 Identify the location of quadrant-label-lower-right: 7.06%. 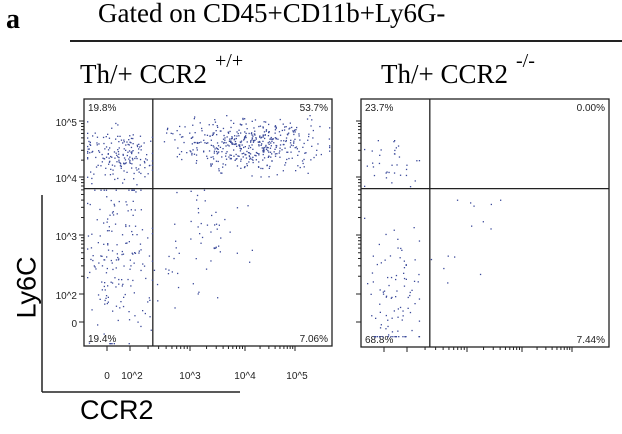
(314, 339).